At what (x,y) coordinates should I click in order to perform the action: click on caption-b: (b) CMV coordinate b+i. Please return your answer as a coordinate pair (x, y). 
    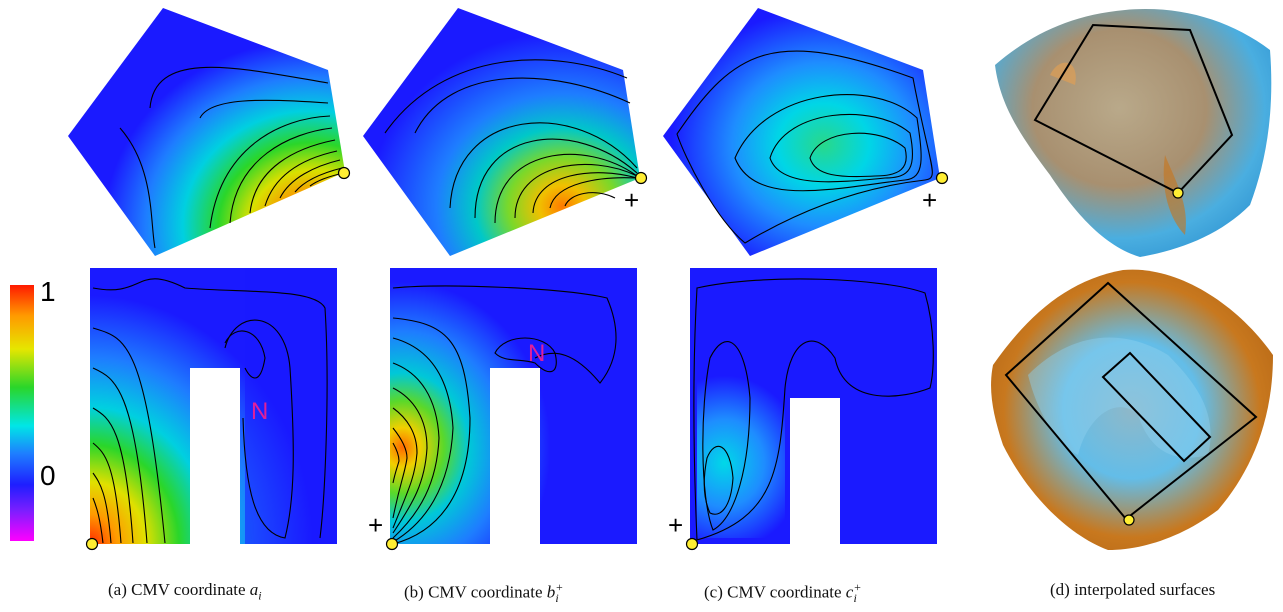
    Looking at the image, I should click on (483, 593).